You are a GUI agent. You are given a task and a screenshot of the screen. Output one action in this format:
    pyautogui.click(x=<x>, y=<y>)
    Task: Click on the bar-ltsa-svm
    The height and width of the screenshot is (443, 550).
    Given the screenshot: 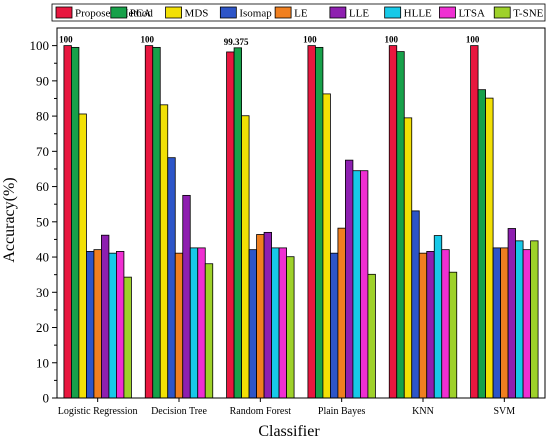 What is the action you would take?
    pyautogui.click(x=526, y=324)
    